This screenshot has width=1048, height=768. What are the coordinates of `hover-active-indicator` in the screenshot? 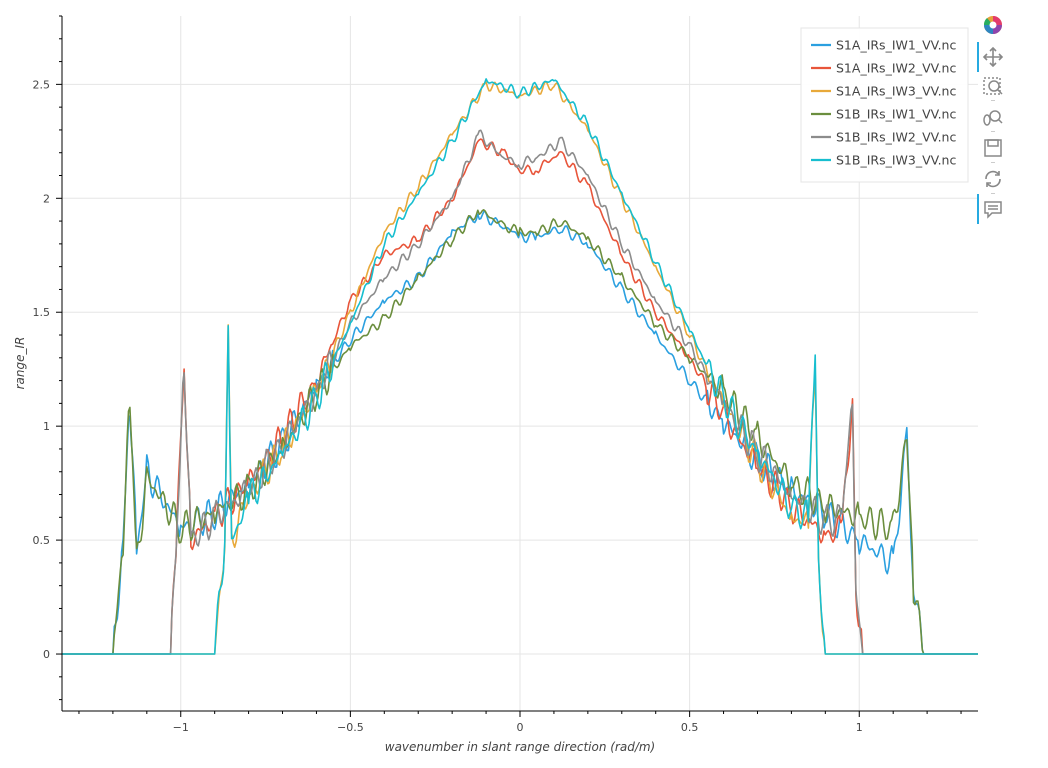 It's located at (978, 209).